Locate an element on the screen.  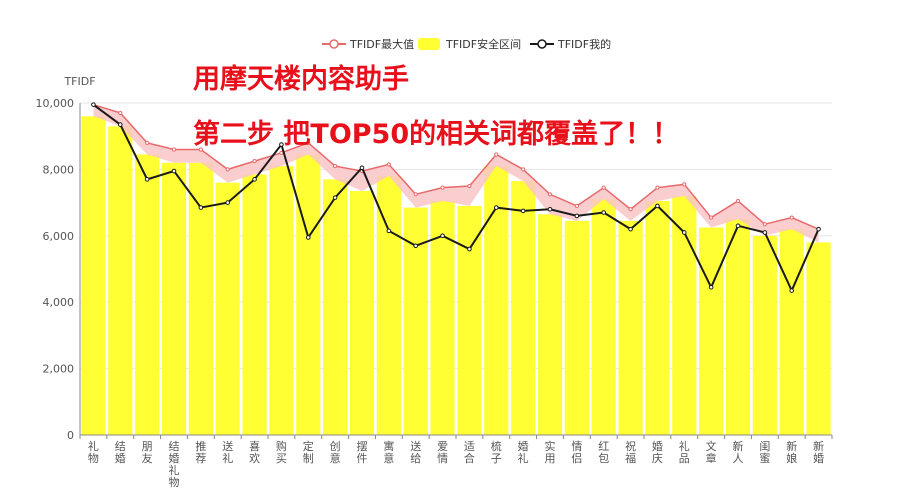
legend-item: TFIDF最大值 is located at coordinates (368, 44).